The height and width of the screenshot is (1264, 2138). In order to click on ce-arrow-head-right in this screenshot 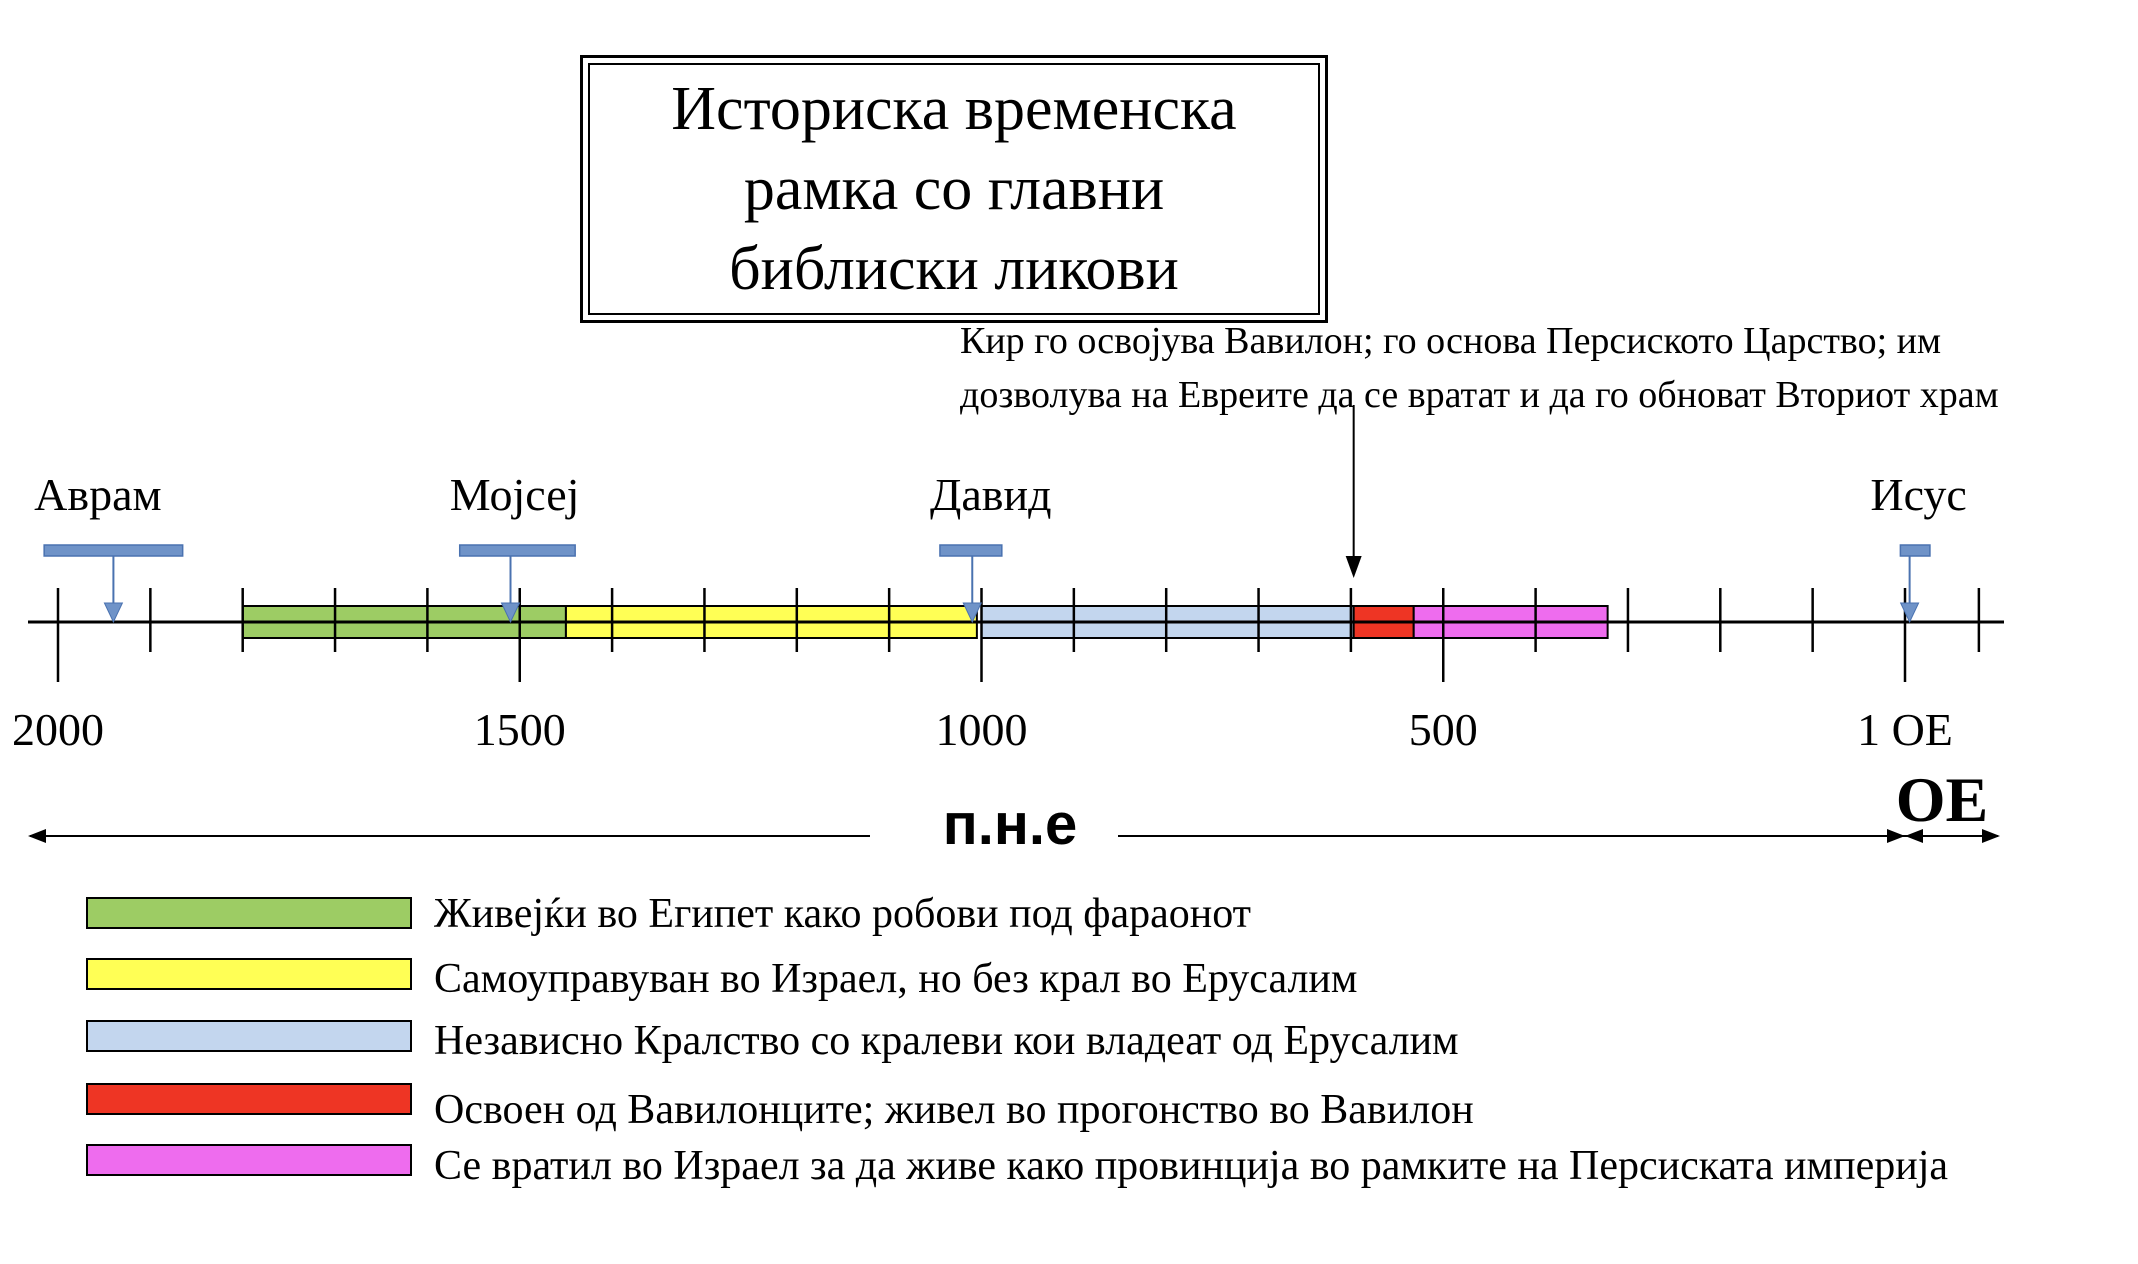, I will do `click(1991, 836)`.